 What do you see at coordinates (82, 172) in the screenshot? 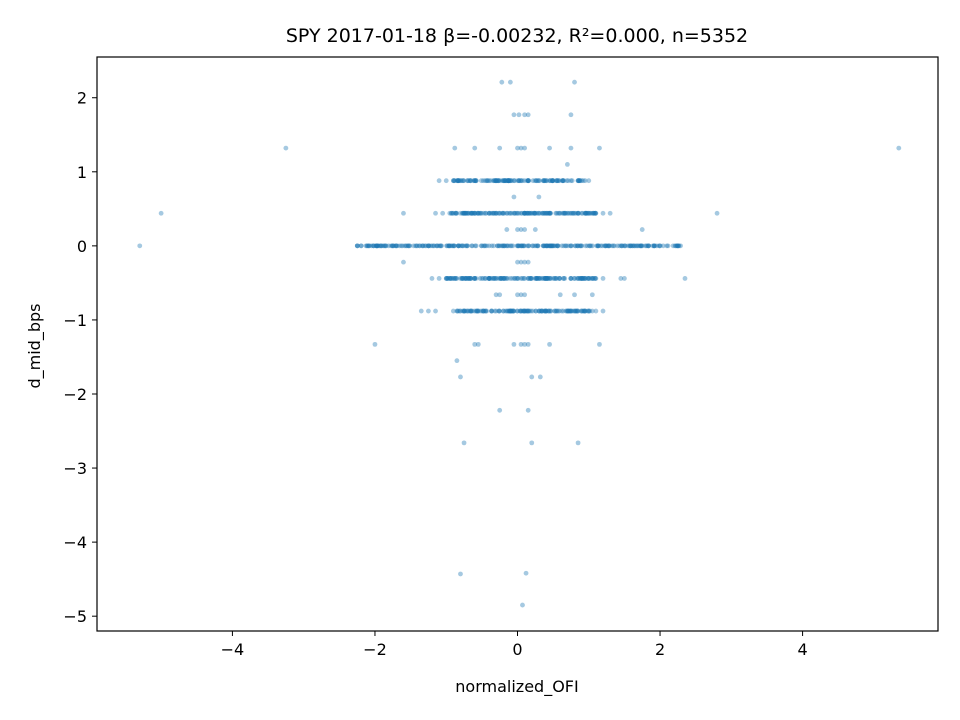
I see `y-tick-label: 1` at bounding box center [82, 172].